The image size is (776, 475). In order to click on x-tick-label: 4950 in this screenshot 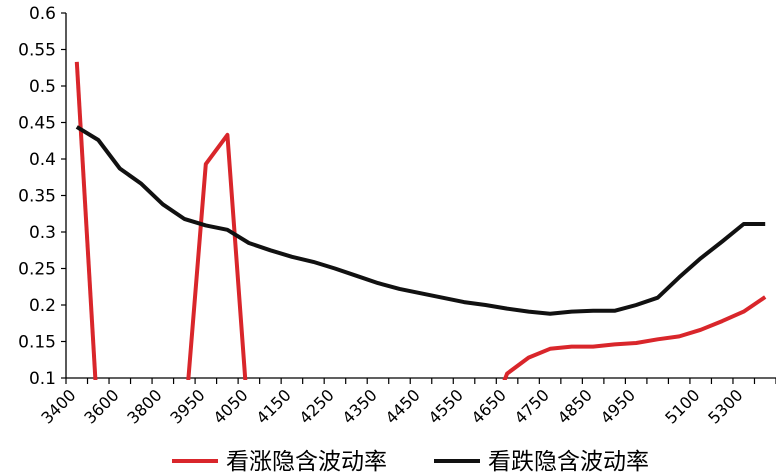, I will do `click(618, 406)`.